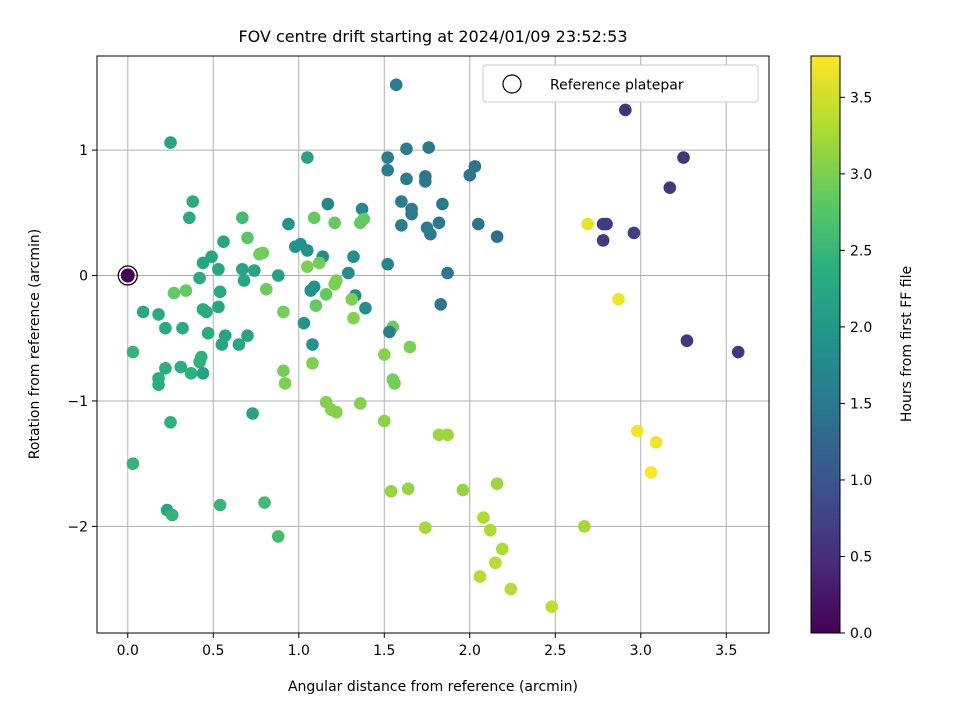 The width and height of the screenshot is (960, 720). Describe the element at coordinates (861, 481) in the screenshot. I see `colorbar-tick-label: 1.0` at that location.